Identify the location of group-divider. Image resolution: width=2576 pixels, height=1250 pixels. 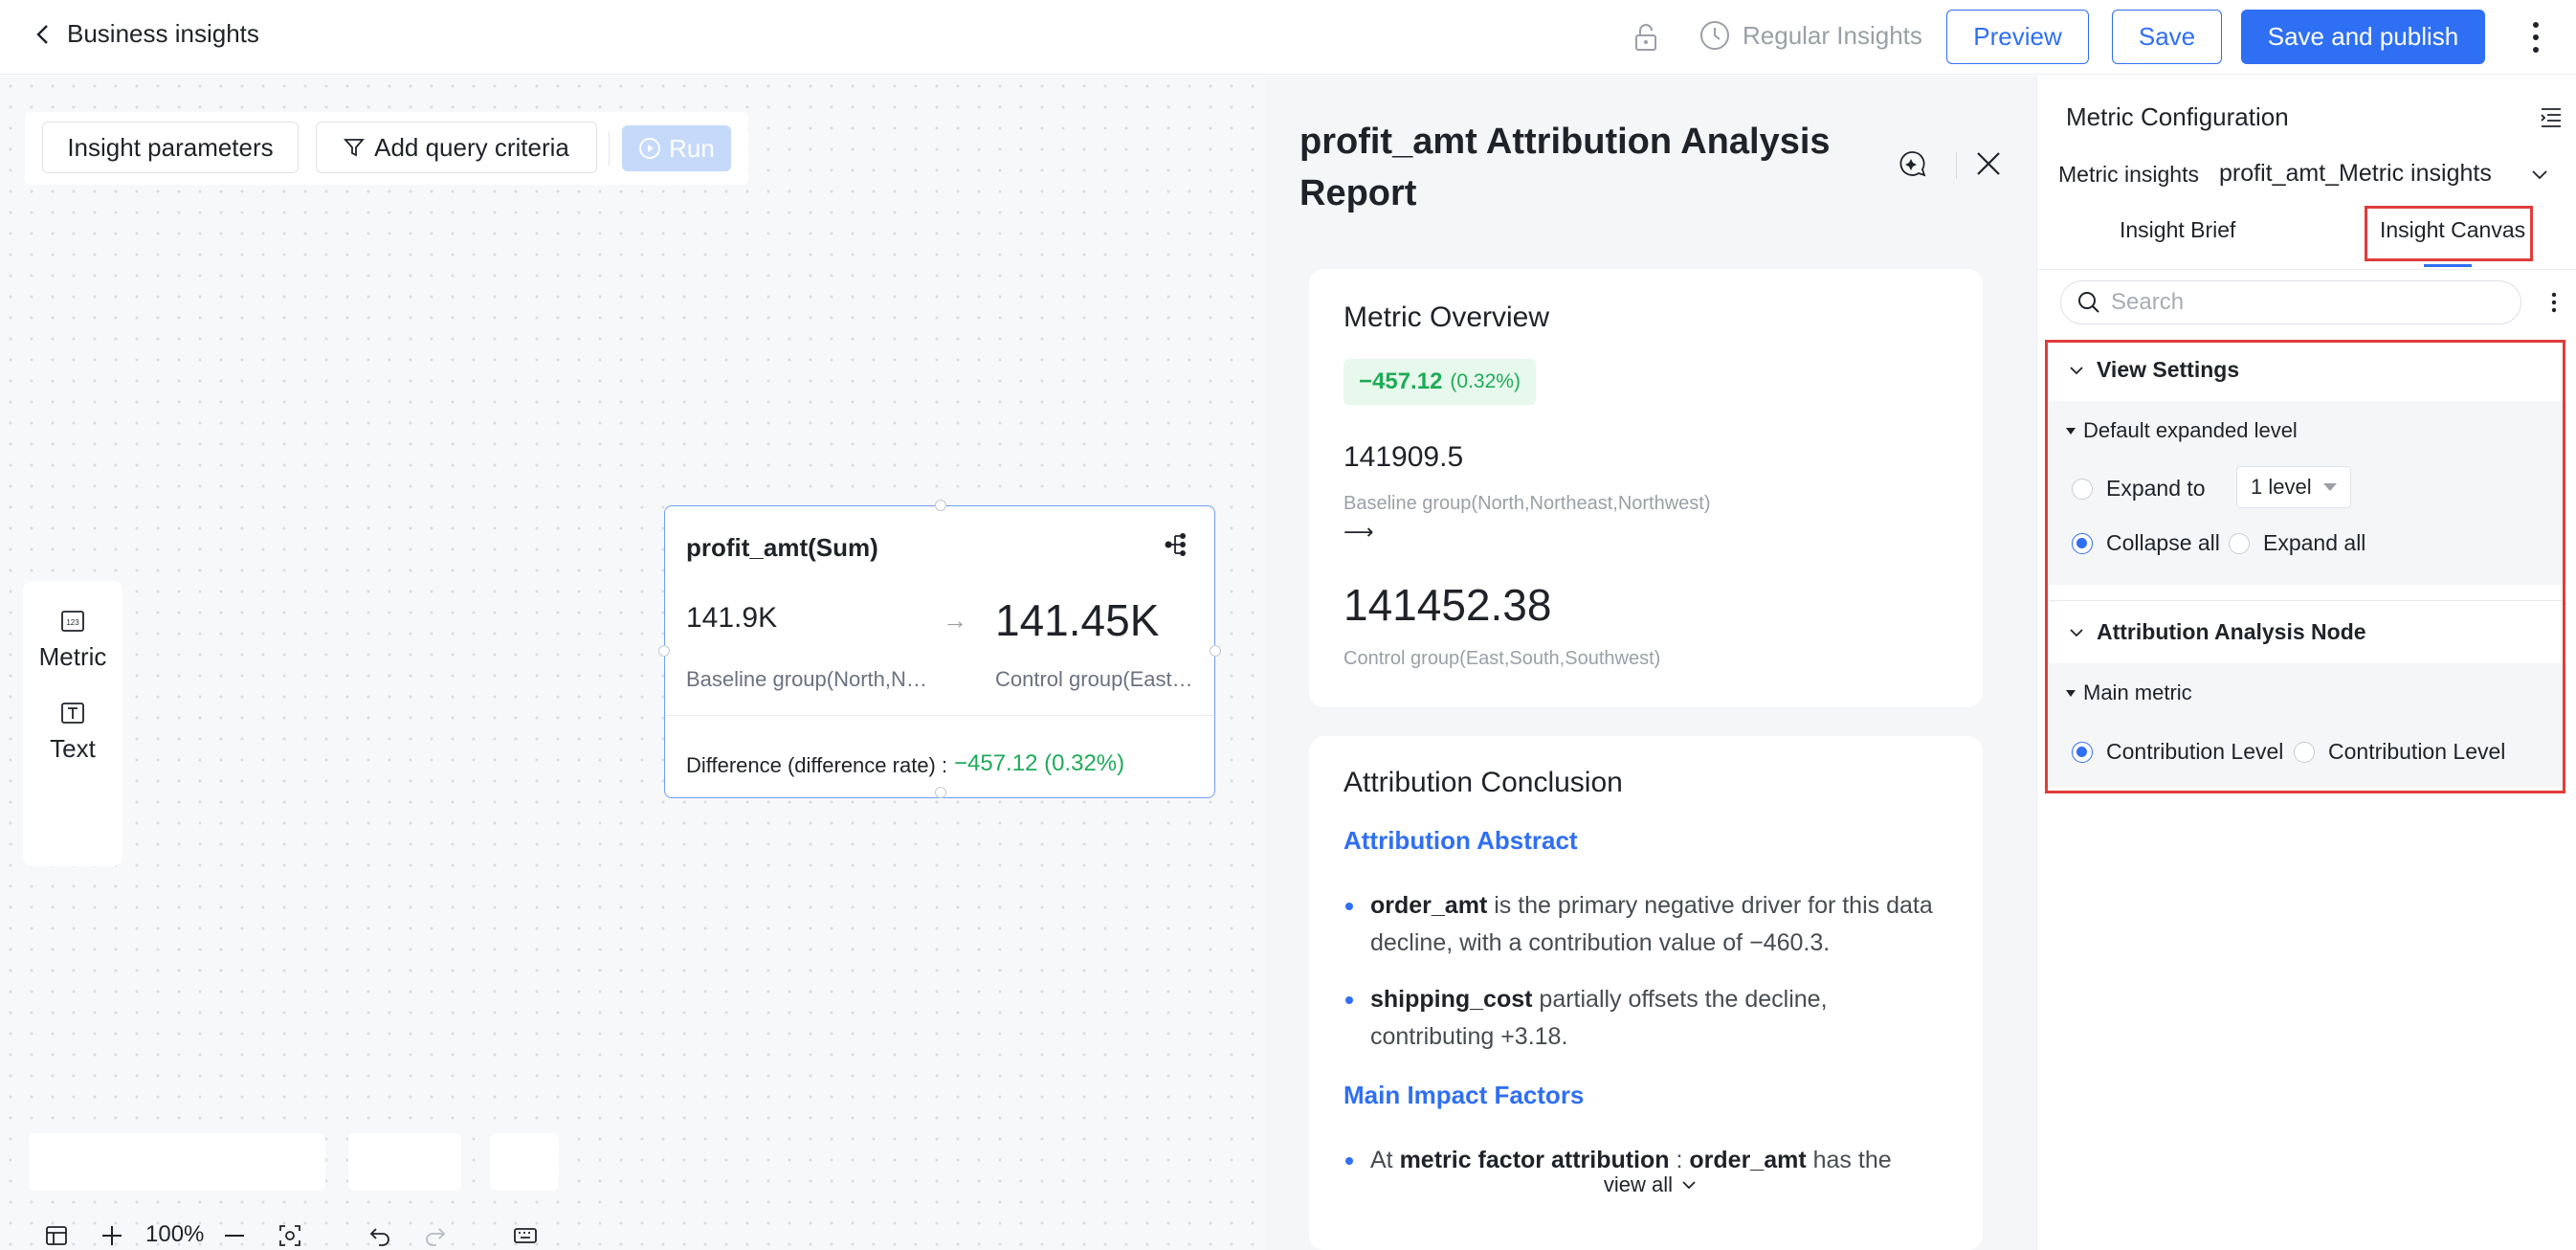
(2306, 600).